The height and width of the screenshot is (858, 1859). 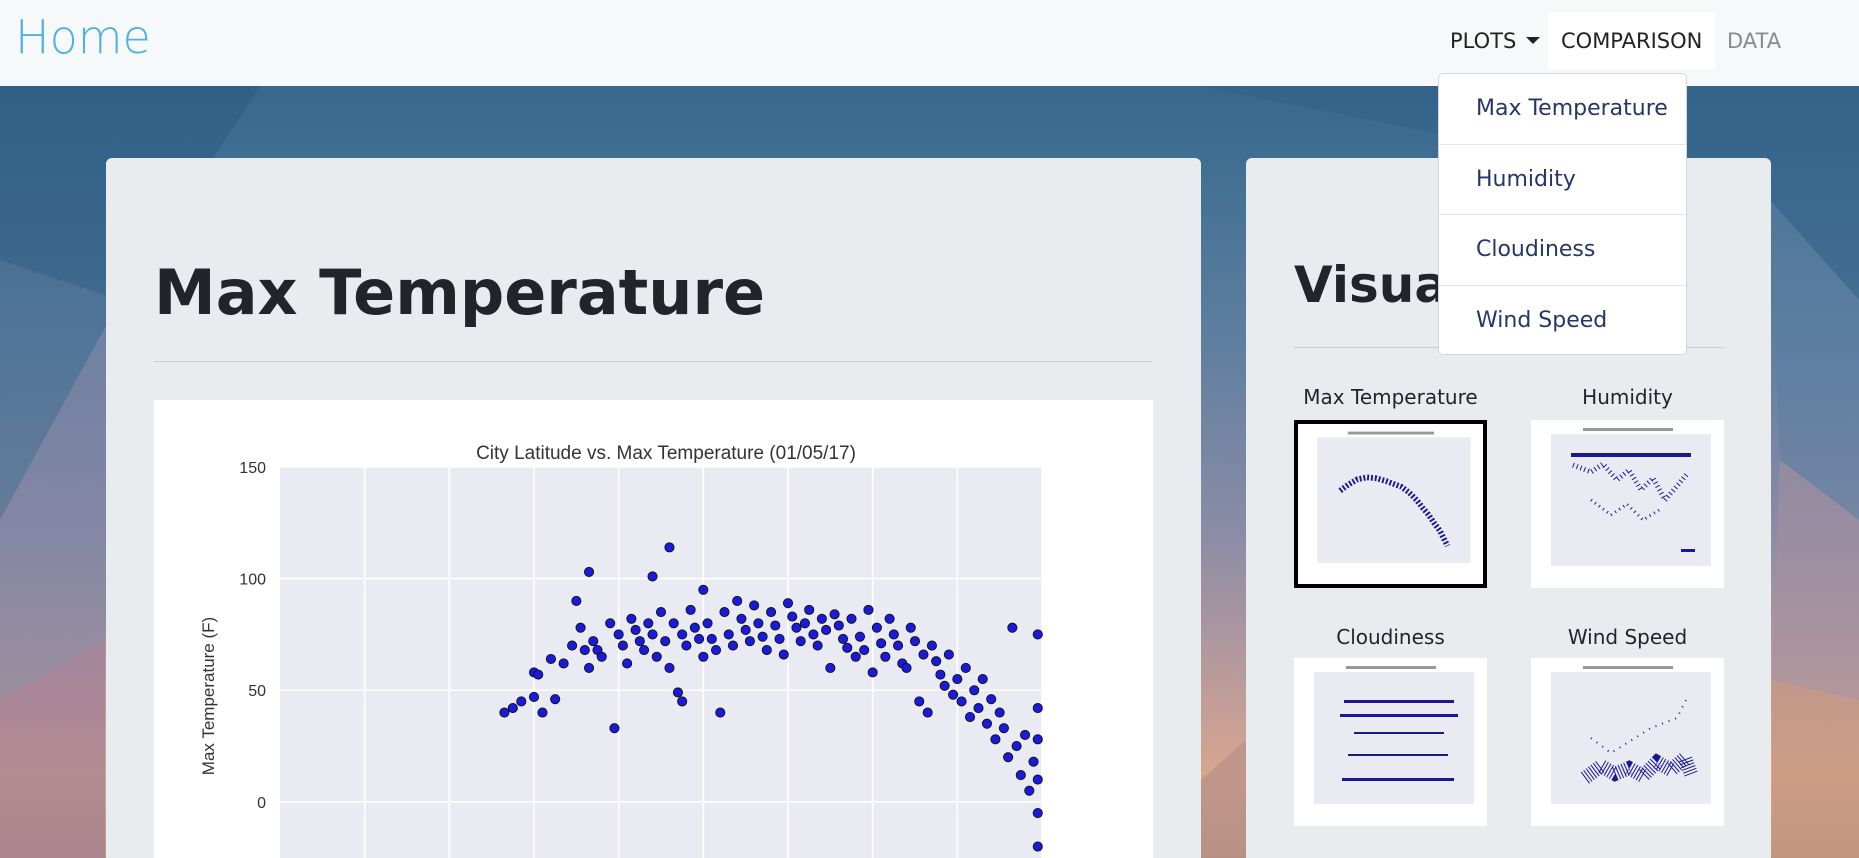 I want to click on thumb-label-max-temperature: Max Temperature, so click(x=1390, y=397).